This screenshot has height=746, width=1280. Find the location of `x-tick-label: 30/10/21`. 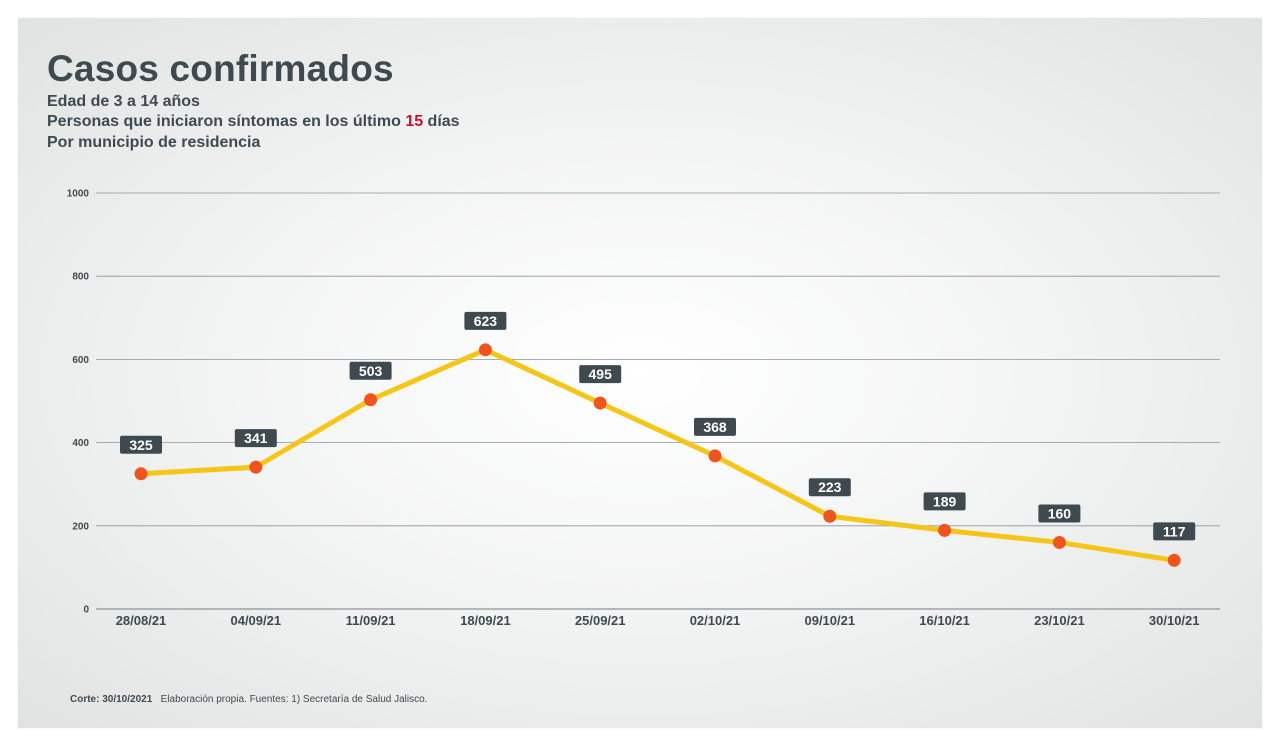

x-tick-label: 30/10/21 is located at coordinates (1174, 620).